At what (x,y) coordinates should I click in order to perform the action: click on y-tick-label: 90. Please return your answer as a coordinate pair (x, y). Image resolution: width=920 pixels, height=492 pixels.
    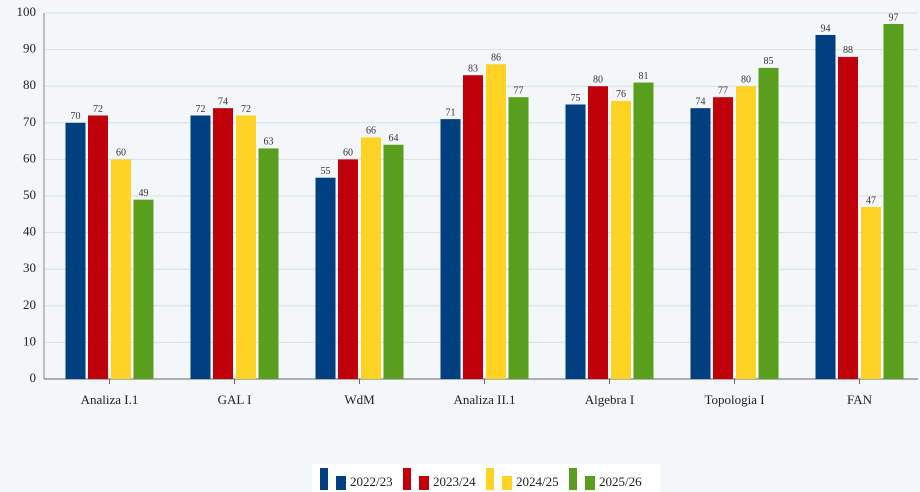
    Looking at the image, I should click on (29, 48).